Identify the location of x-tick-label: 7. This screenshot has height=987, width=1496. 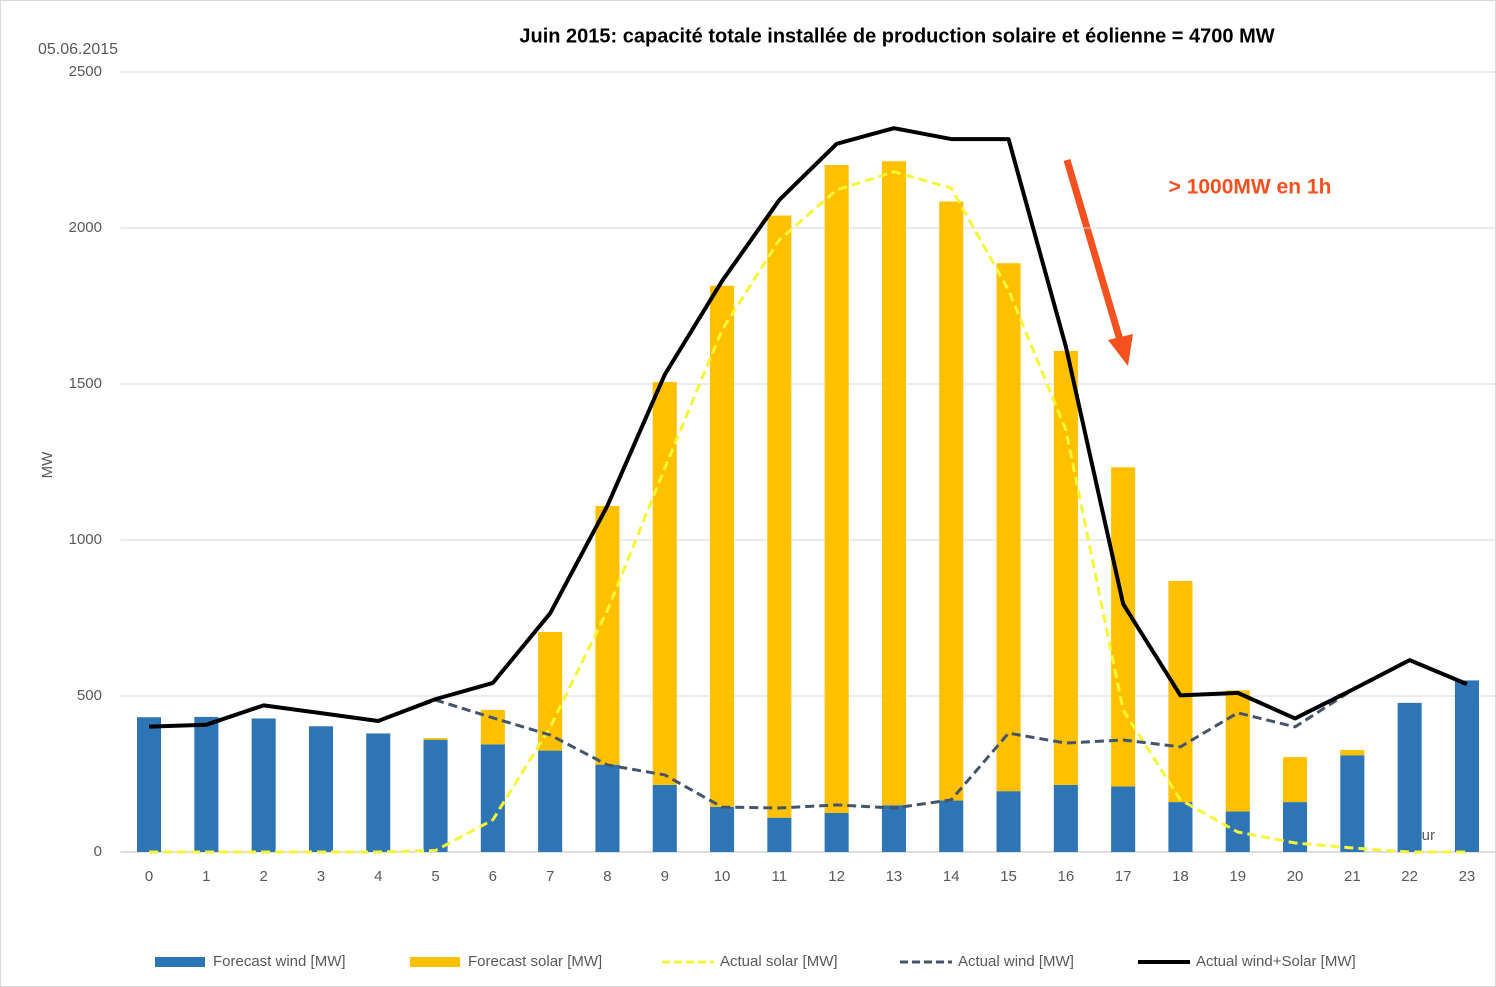
(550, 876).